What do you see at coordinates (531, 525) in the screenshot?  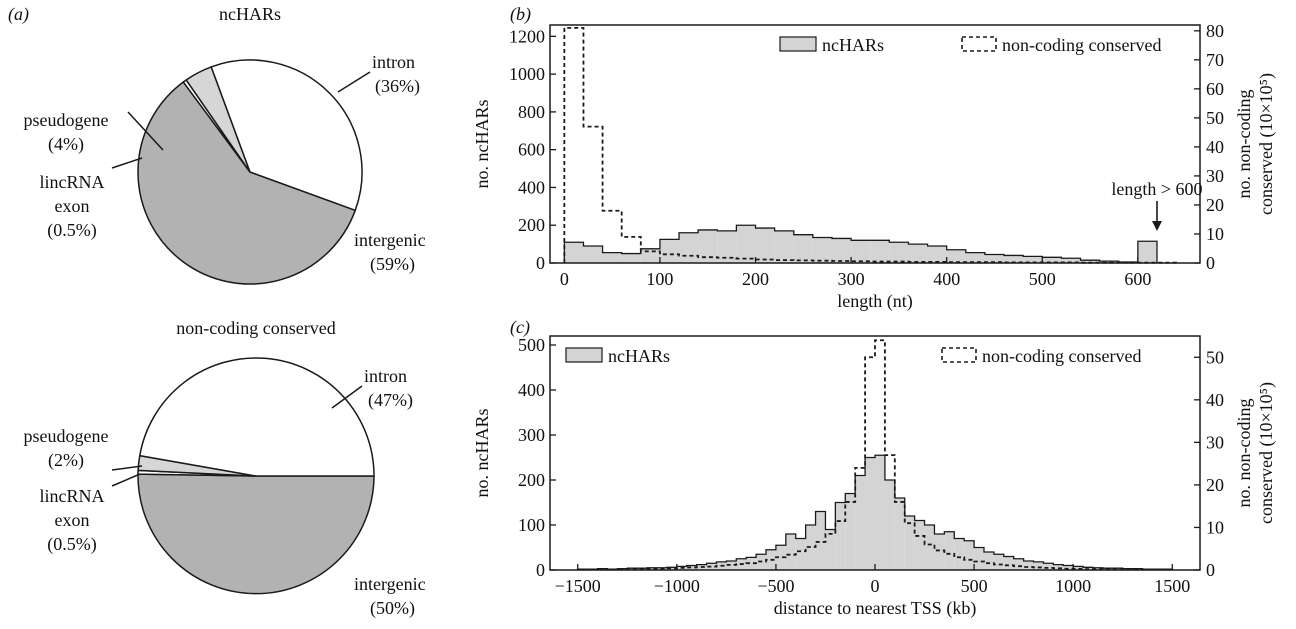 I see `y-tick-label: 100` at bounding box center [531, 525].